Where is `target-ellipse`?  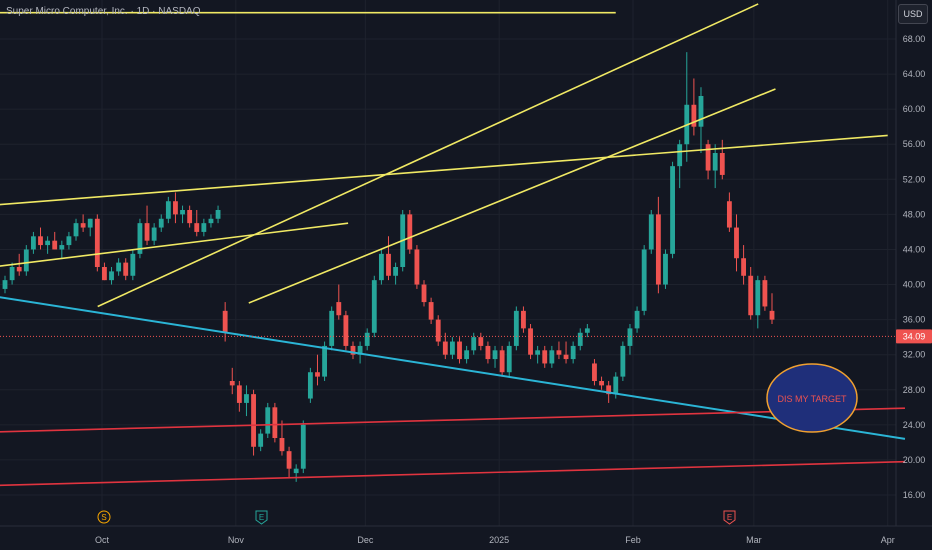 target-ellipse is located at coordinates (812, 398).